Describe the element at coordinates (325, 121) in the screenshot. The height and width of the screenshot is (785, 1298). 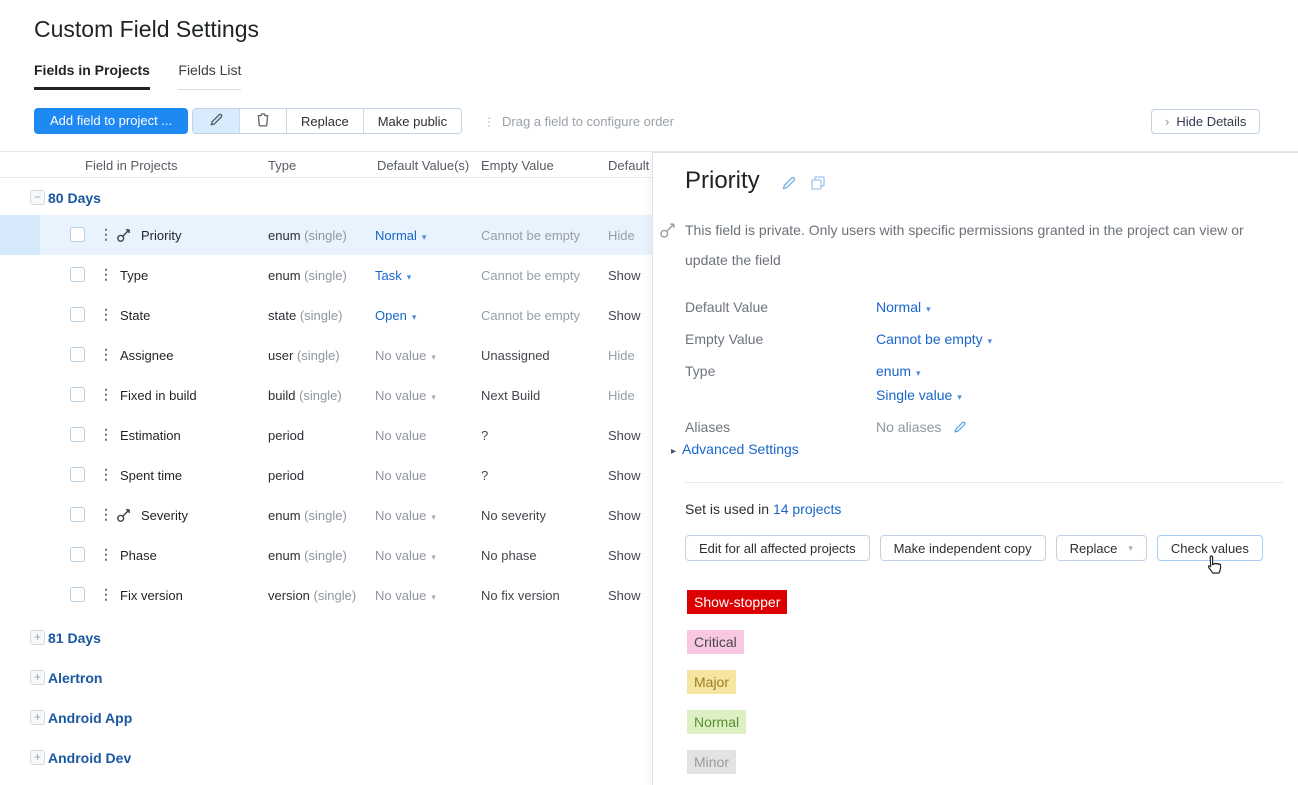
I see `replace-button: Replace` at that location.